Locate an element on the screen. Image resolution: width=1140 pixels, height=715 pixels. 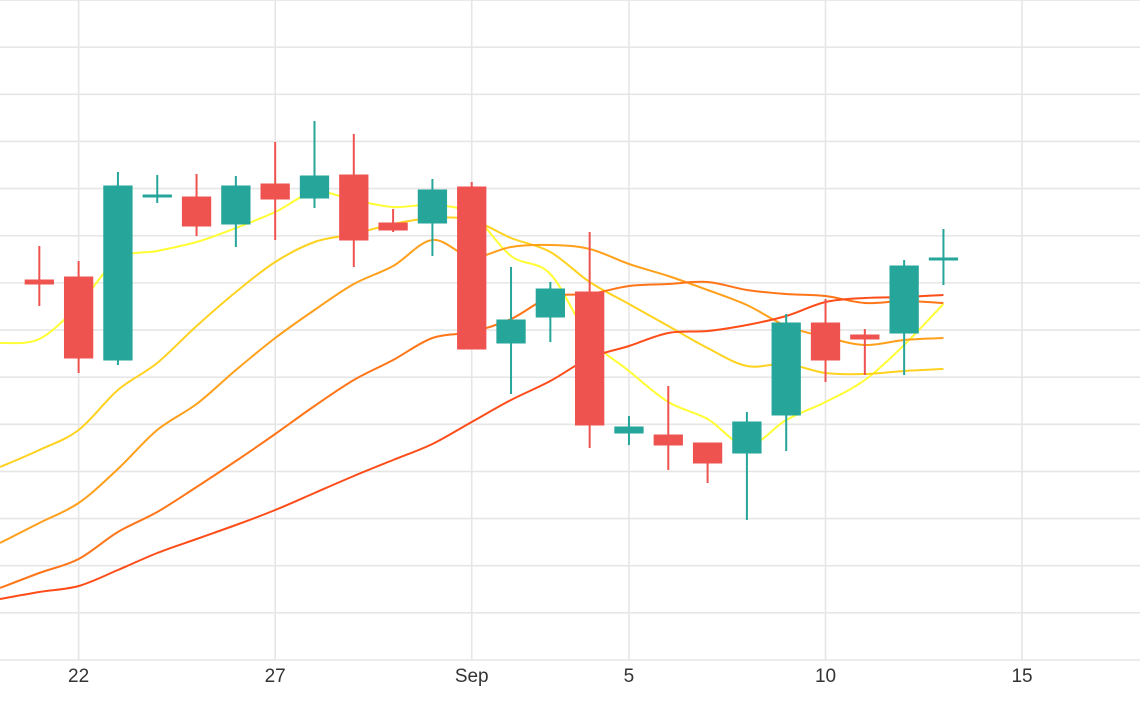
x-tick-label: 27 is located at coordinates (275, 676).